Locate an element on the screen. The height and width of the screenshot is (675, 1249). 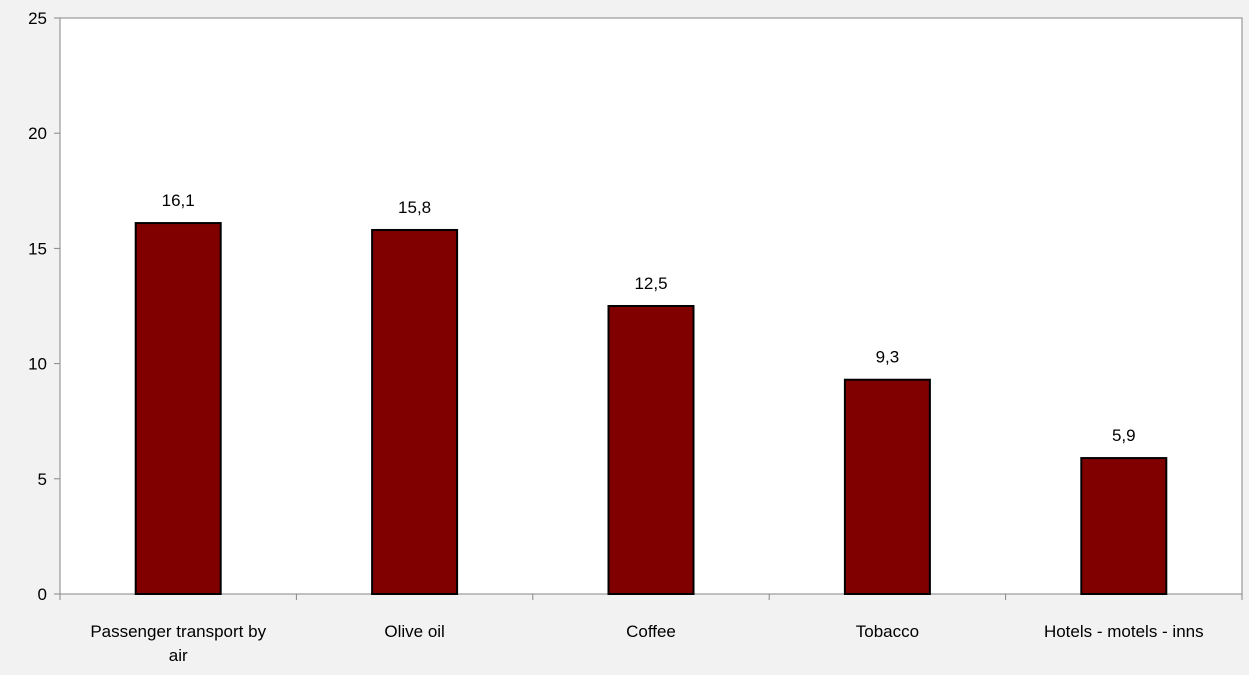
category-label: Coffee is located at coordinates (651, 631).